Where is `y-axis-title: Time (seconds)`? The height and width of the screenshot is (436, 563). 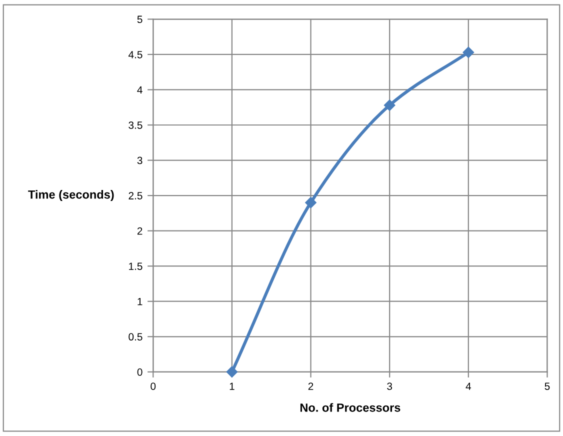 y-axis-title: Time (seconds) is located at coordinates (71, 196).